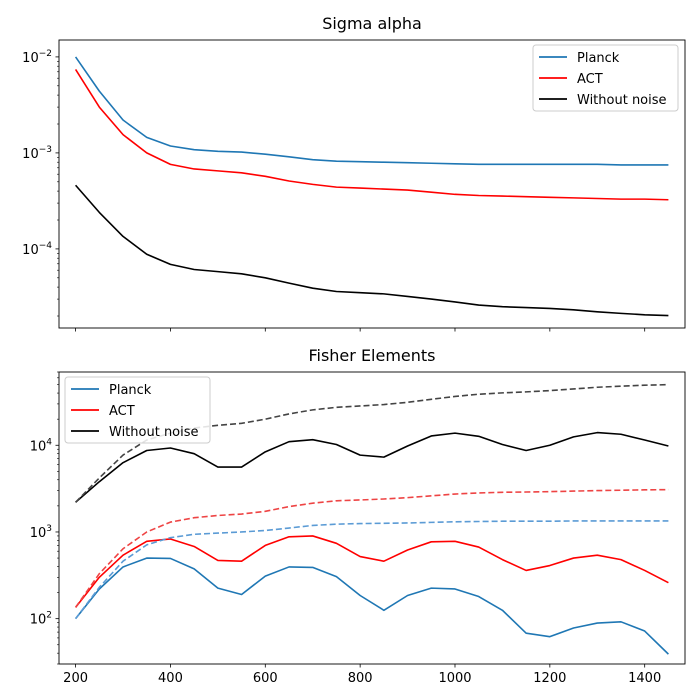 This screenshot has height=700, width=700. Describe the element at coordinates (37, 249) in the screenshot. I see `sigma-y-tick-label: 10⁻⁴` at that location.